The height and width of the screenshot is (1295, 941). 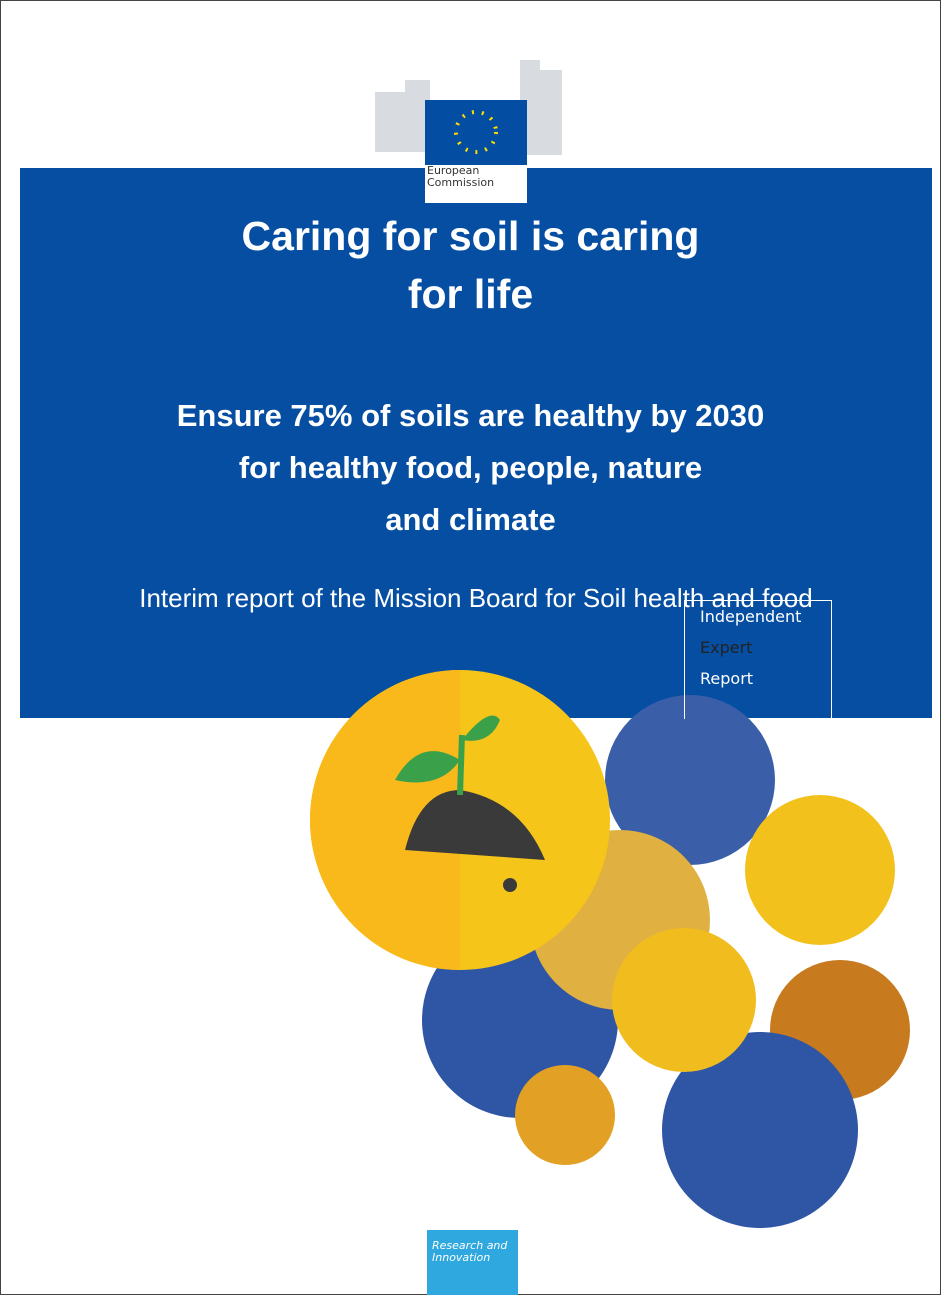 What do you see at coordinates (758, 659) in the screenshot?
I see `badge: Independent Expert Report` at bounding box center [758, 659].